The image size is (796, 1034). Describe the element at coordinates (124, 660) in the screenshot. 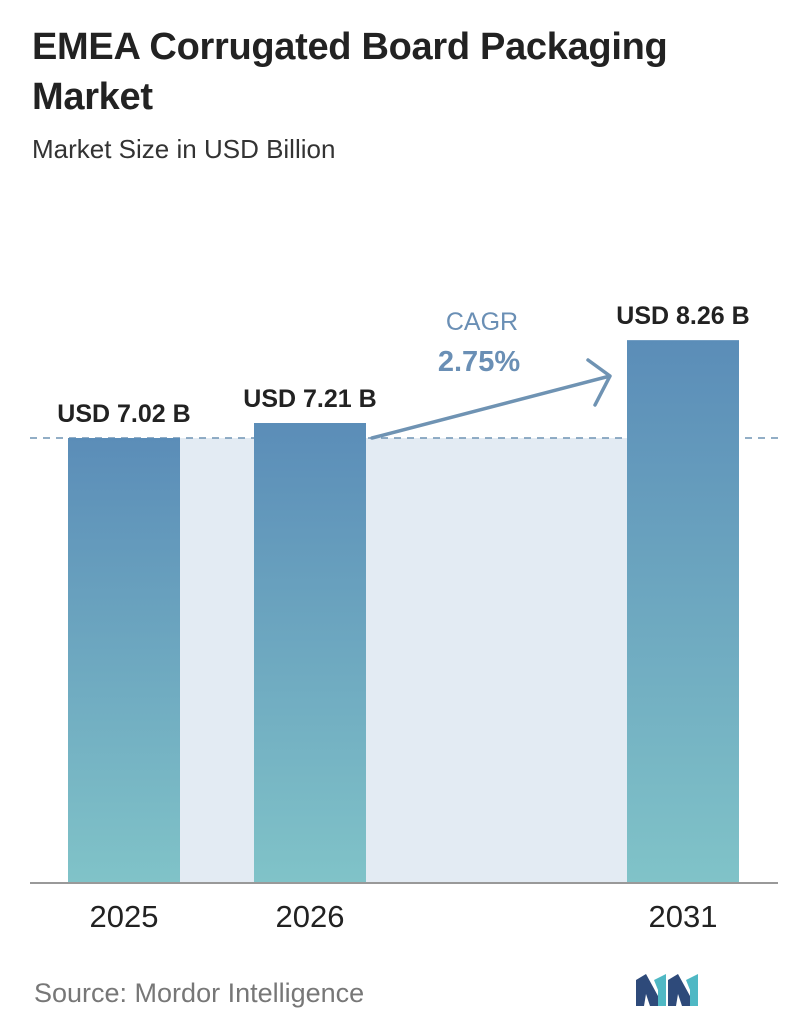

I see `bar-2025` at that location.